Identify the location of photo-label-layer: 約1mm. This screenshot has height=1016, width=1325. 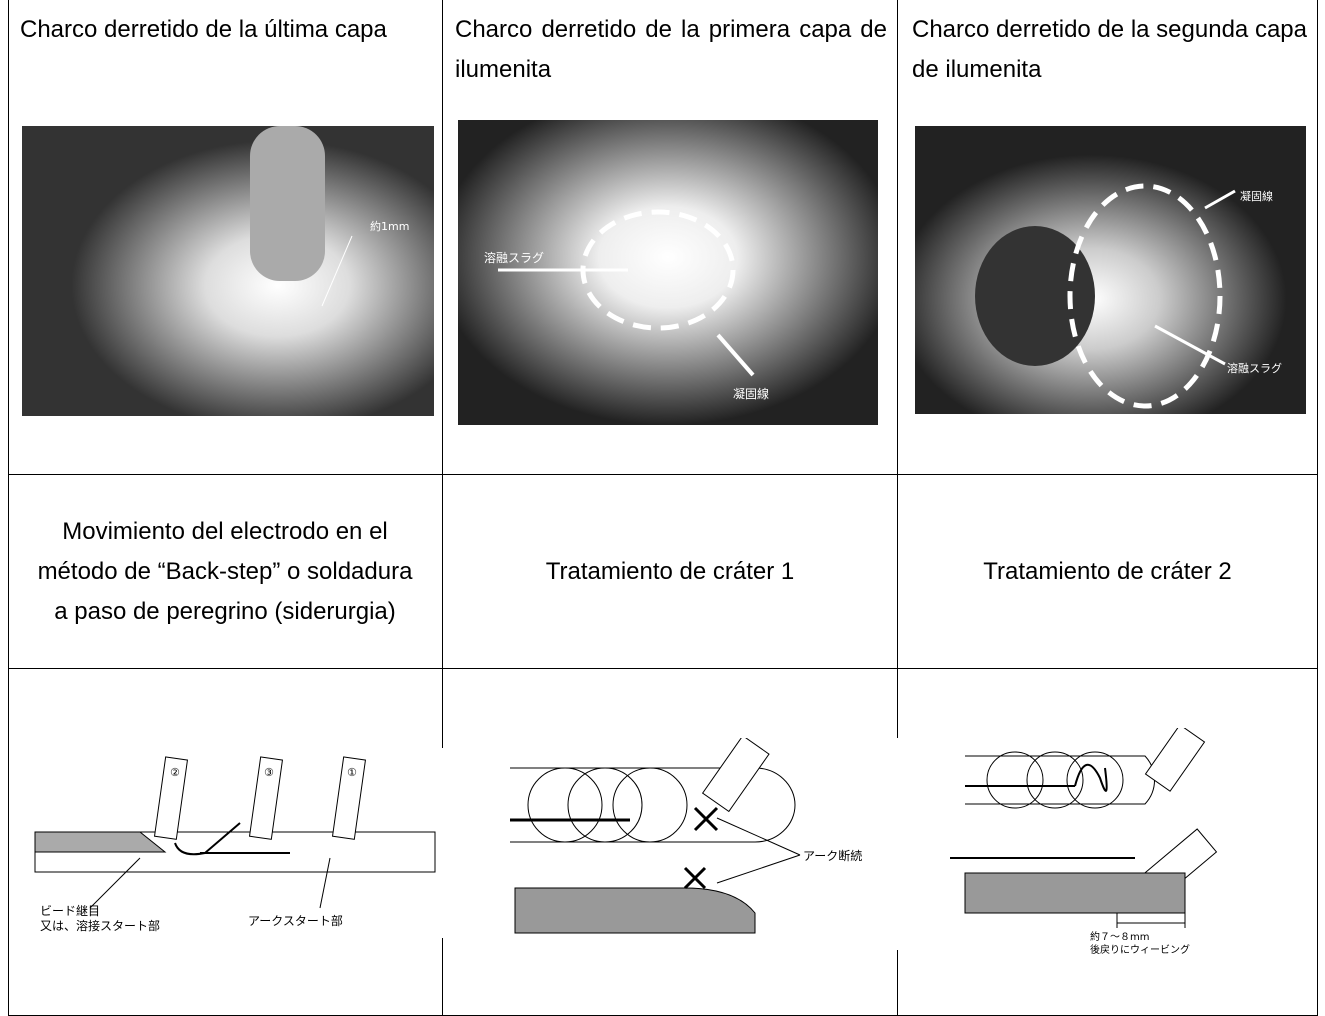
(389, 226).